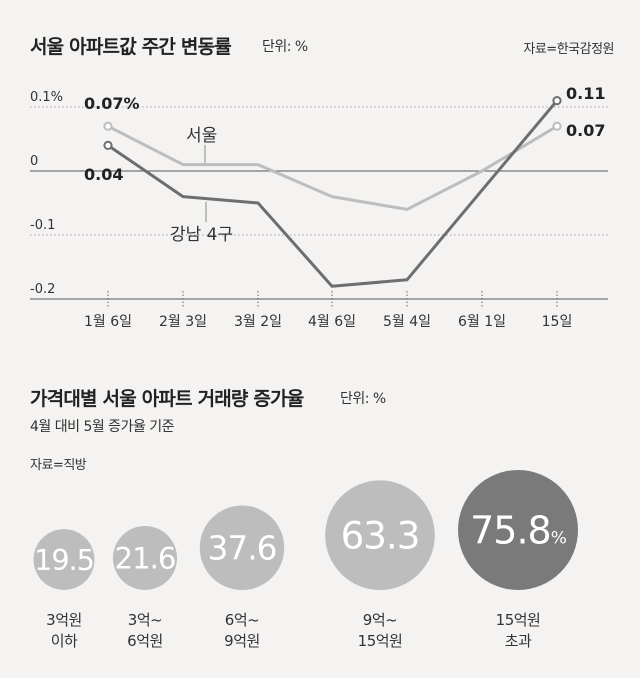  I want to click on bubble-category-line: 6억원, so click(145, 641).